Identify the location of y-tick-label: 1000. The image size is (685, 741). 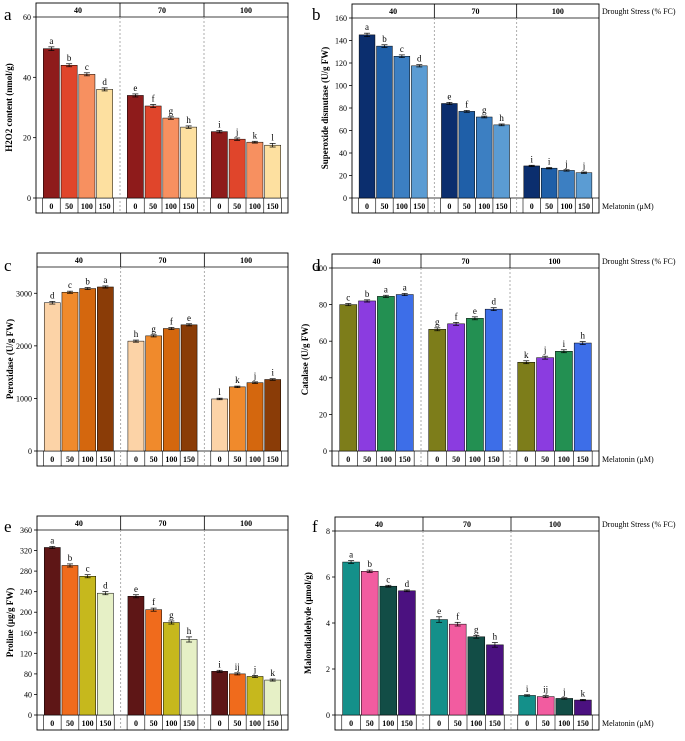
(24, 398).